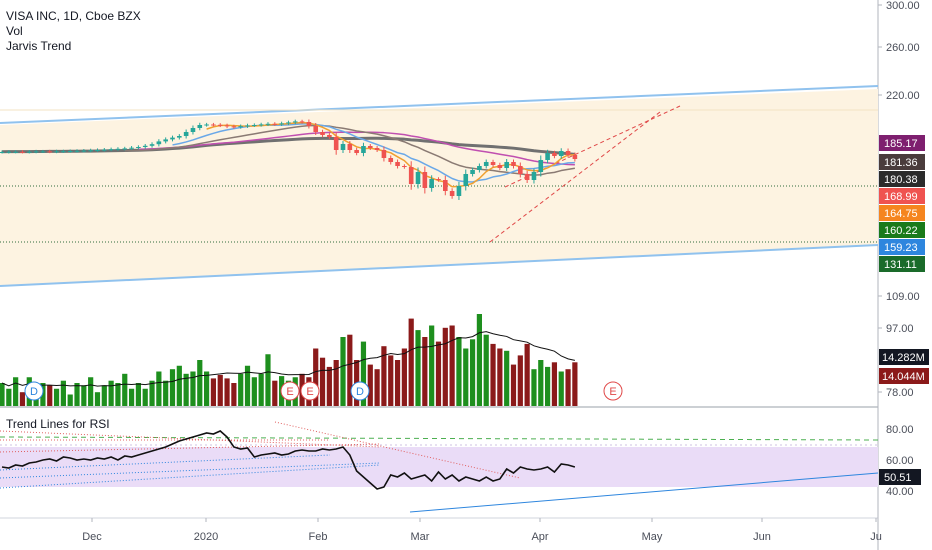 The width and height of the screenshot is (932, 550). Describe the element at coordinates (206, 537) in the screenshot. I see `time-axis-label: 2020` at that location.